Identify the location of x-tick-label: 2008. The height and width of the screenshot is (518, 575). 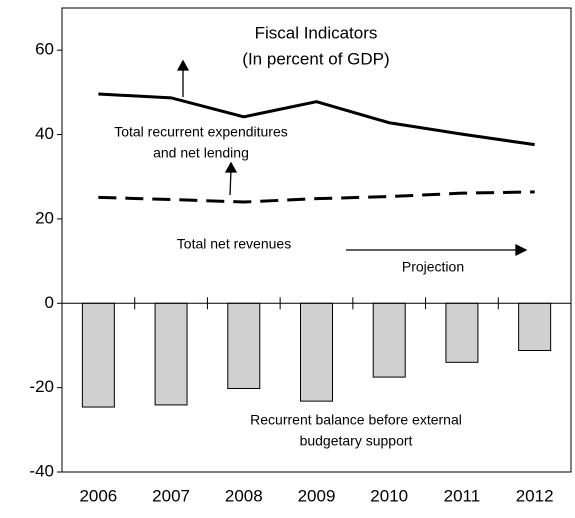
(244, 495).